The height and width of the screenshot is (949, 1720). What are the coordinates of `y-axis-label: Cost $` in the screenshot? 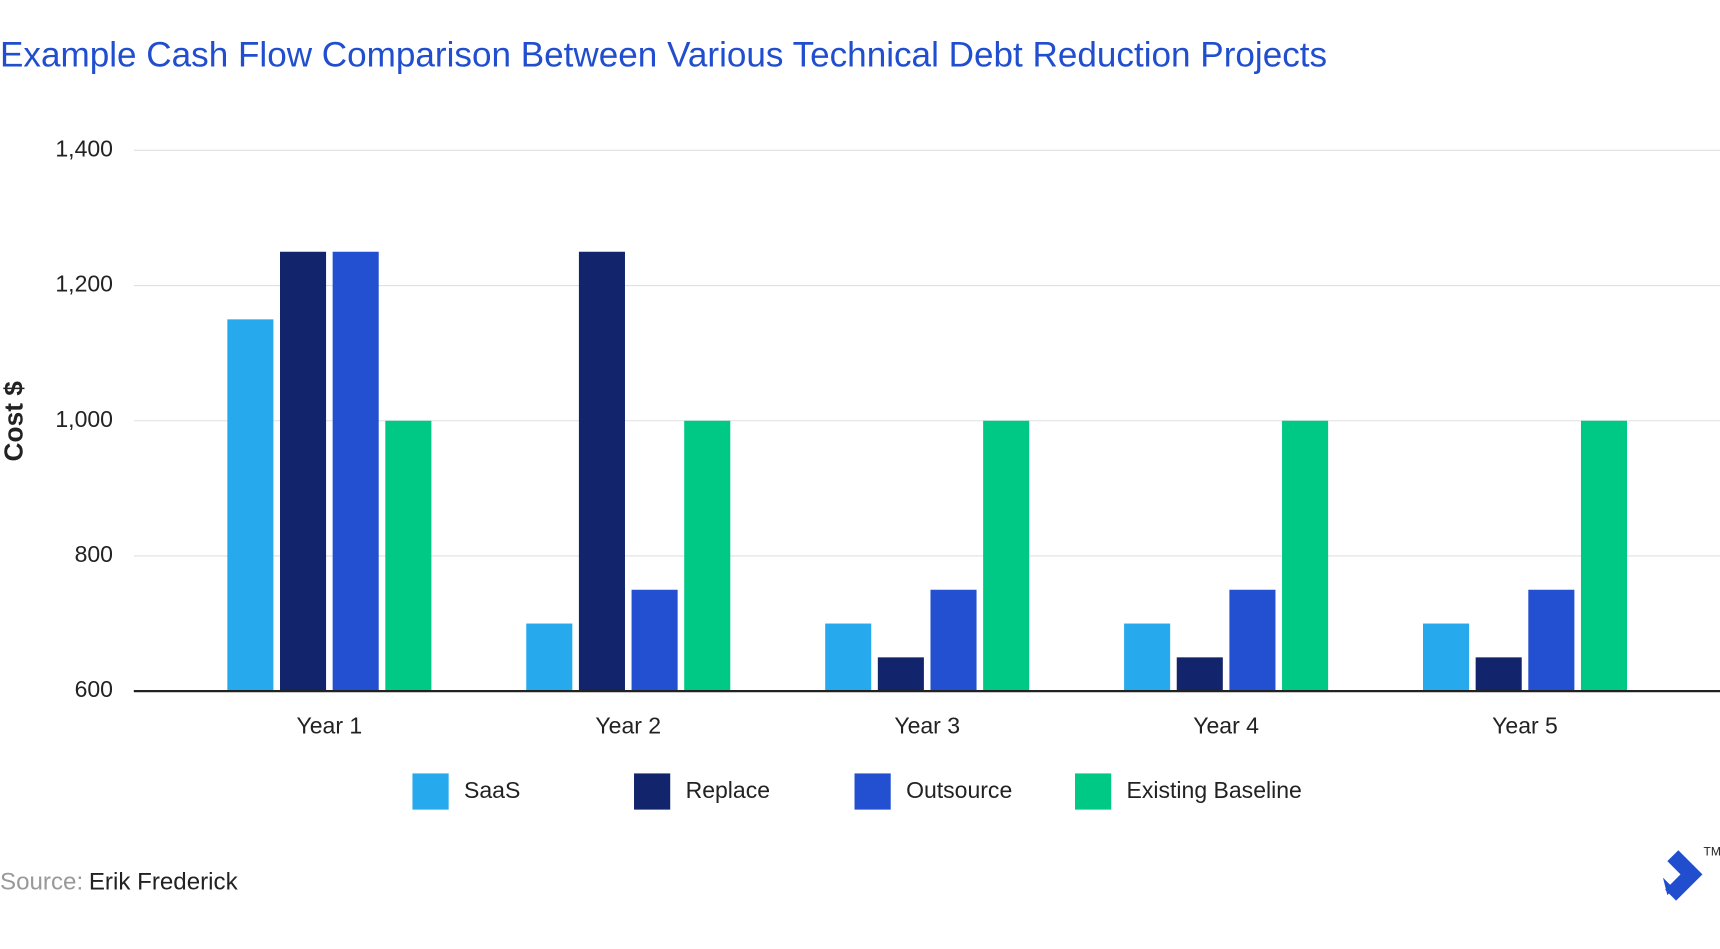 It's located at (14, 421).